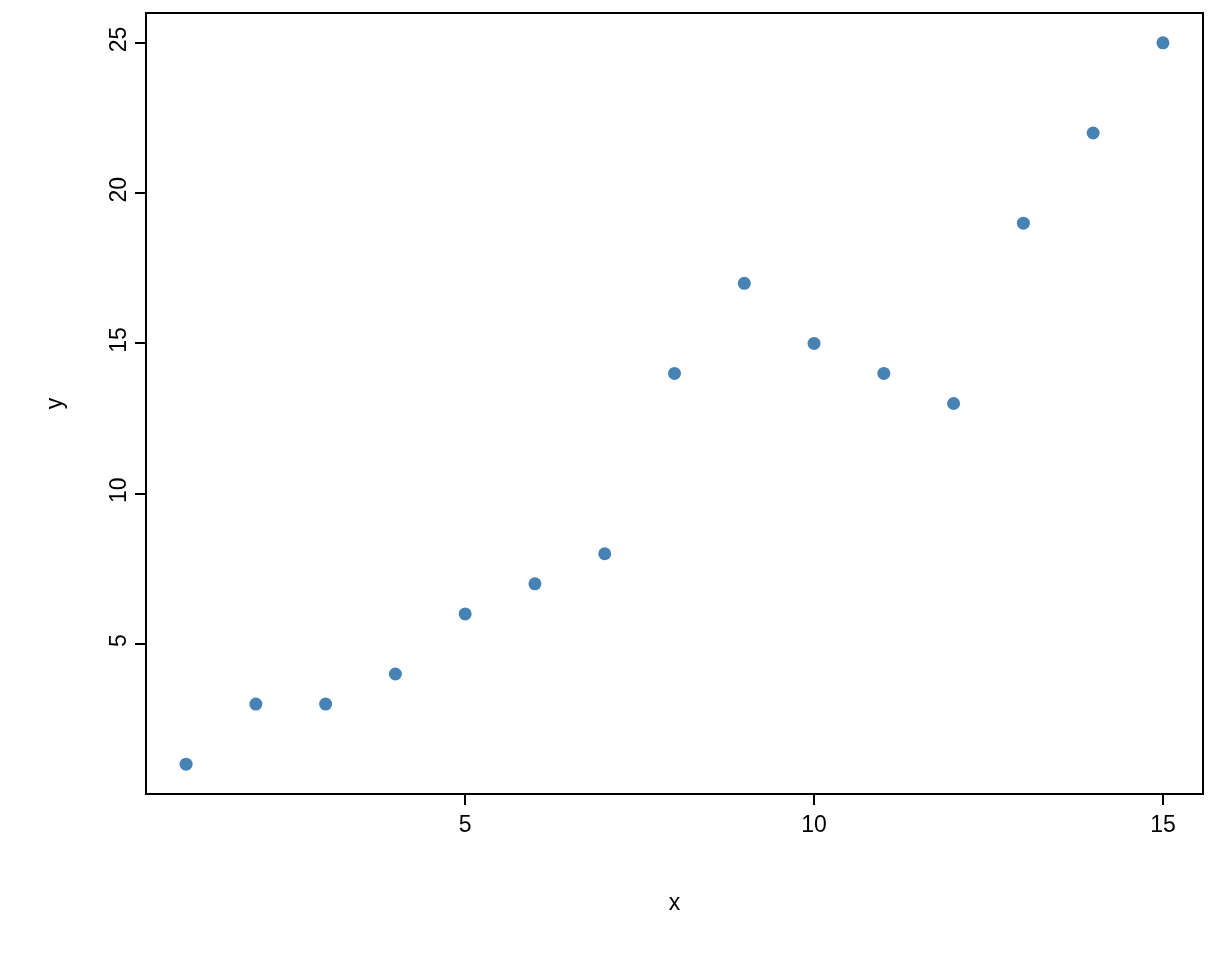  I want to click on x-tick-label: 15, so click(1163, 824).